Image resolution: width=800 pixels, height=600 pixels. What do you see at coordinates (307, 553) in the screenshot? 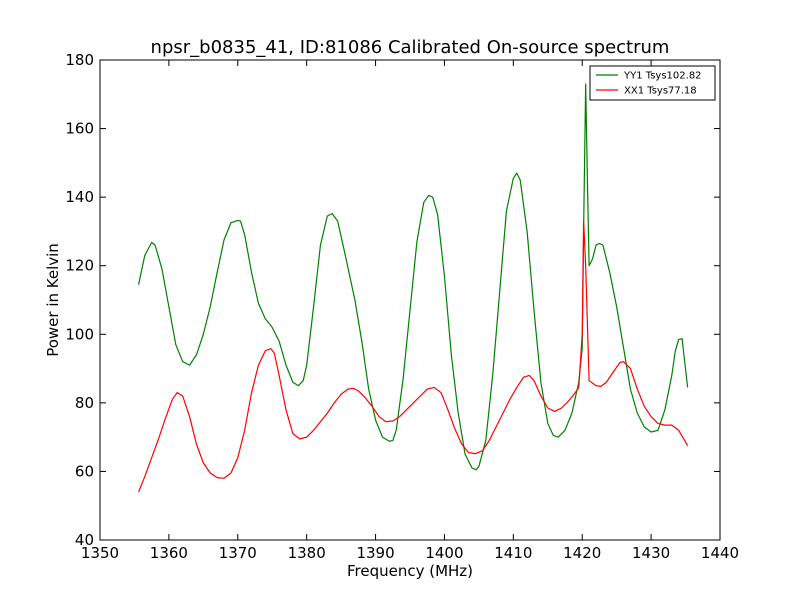
I see `x-tick-label: 1380` at bounding box center [307, 553].